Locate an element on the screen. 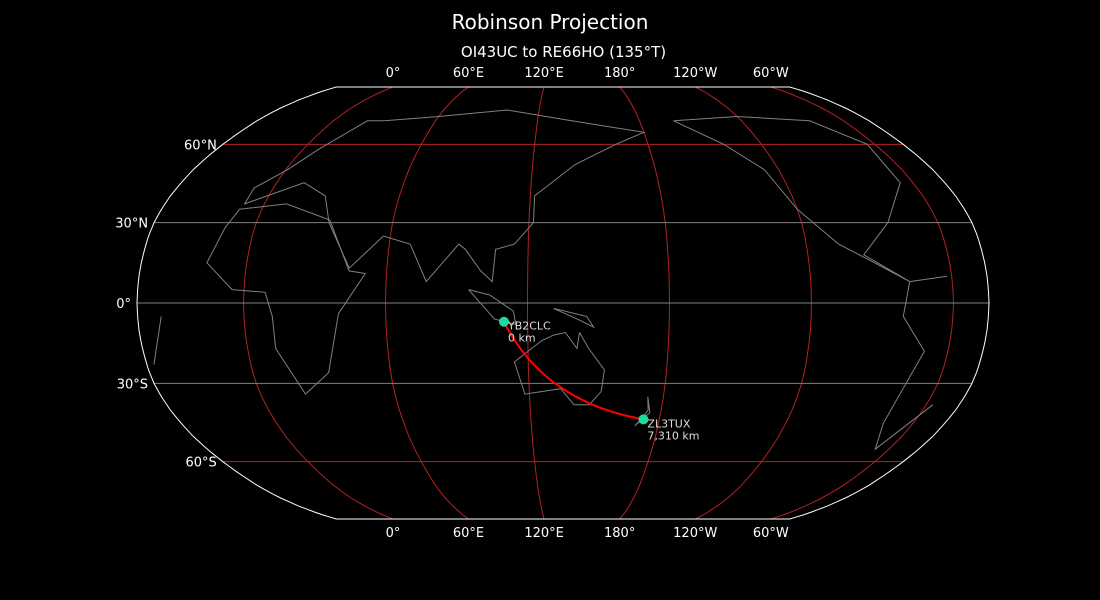 Image resolution: width=1100 pixels, height=600 pixels. lon-label-top: 0° is located at coordinates (393, 73).